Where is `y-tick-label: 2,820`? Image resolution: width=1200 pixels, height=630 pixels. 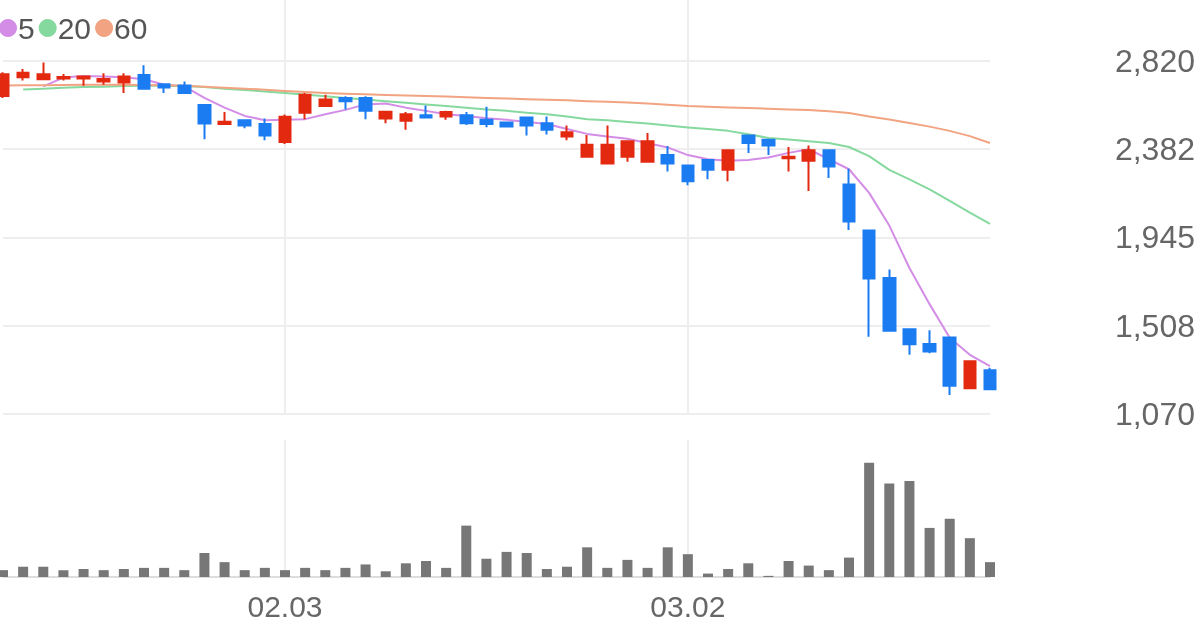
y-tick-label: 2,820 is located at coordinates (1154, 60).